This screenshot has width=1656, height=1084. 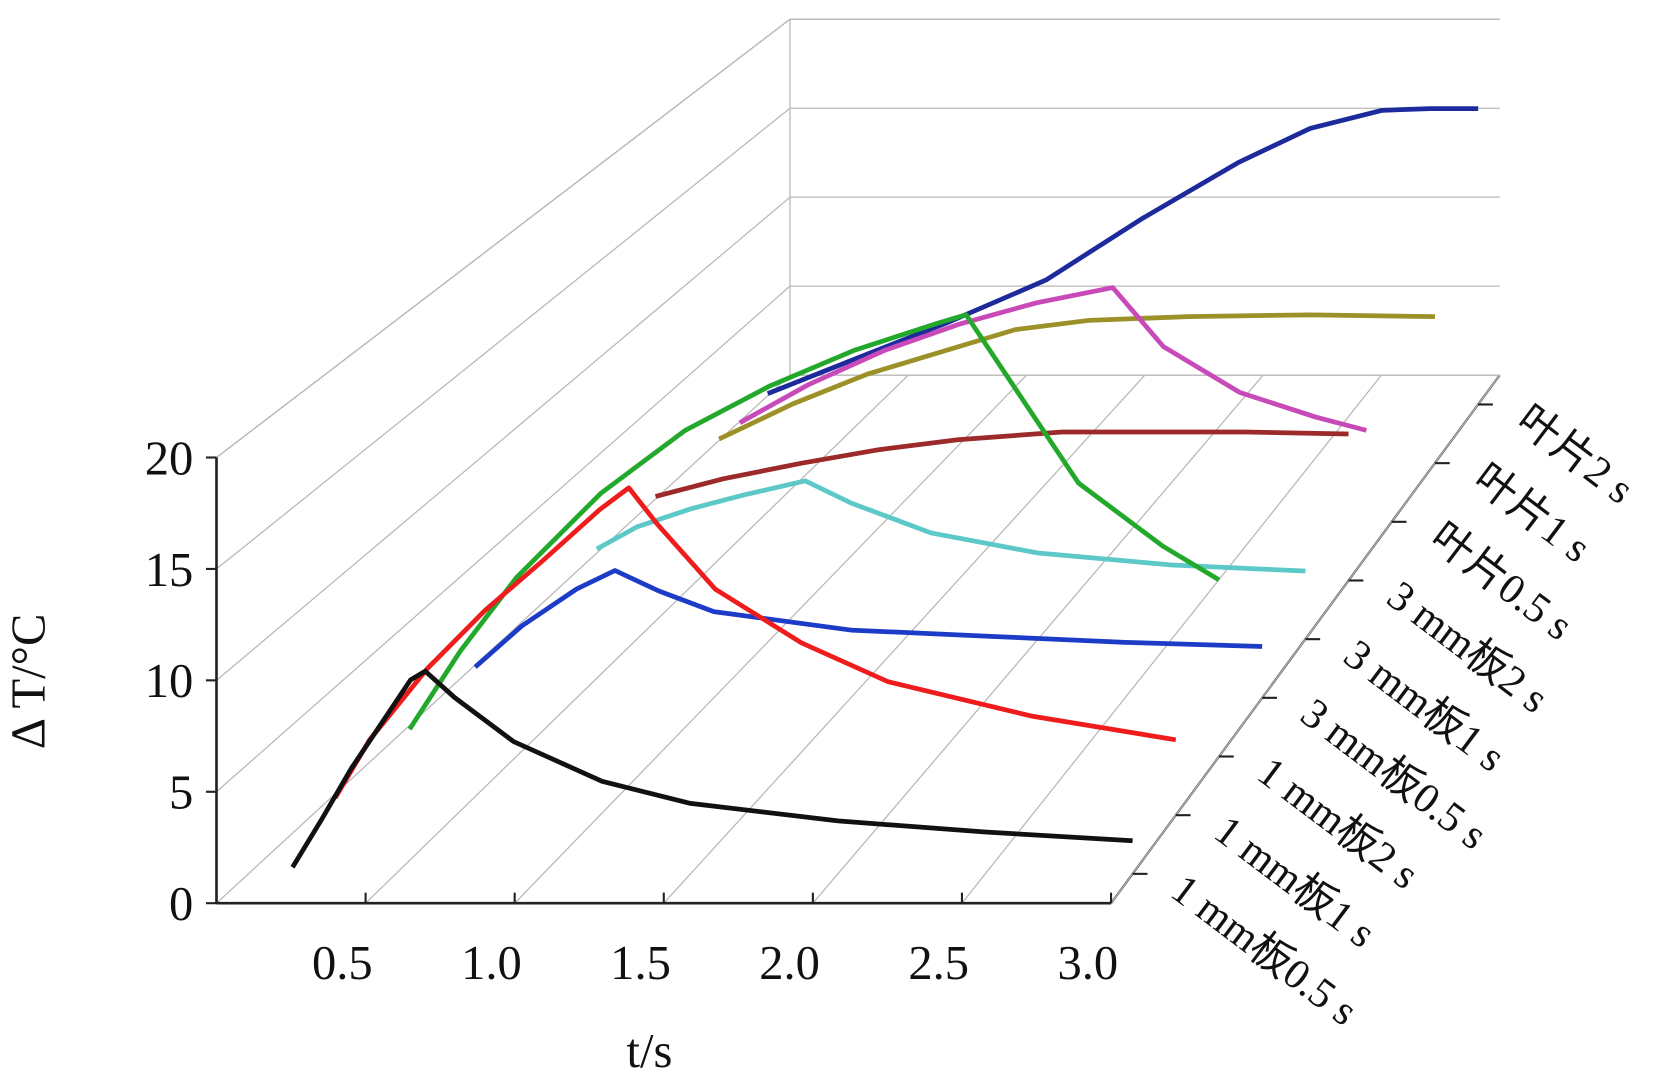 I want to click on x-tick-label: 2.0, so click(x=789, y=963).